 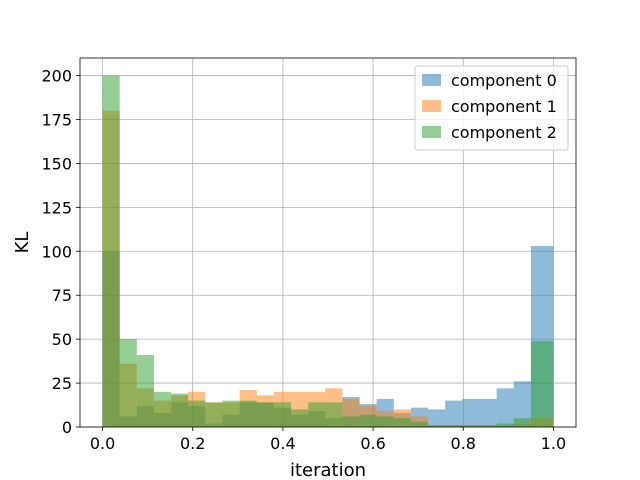 What do you see at coordinates (67, 427) in the screenshot?
I see `y-tick-label: 0` at bounding box center [67, 427].